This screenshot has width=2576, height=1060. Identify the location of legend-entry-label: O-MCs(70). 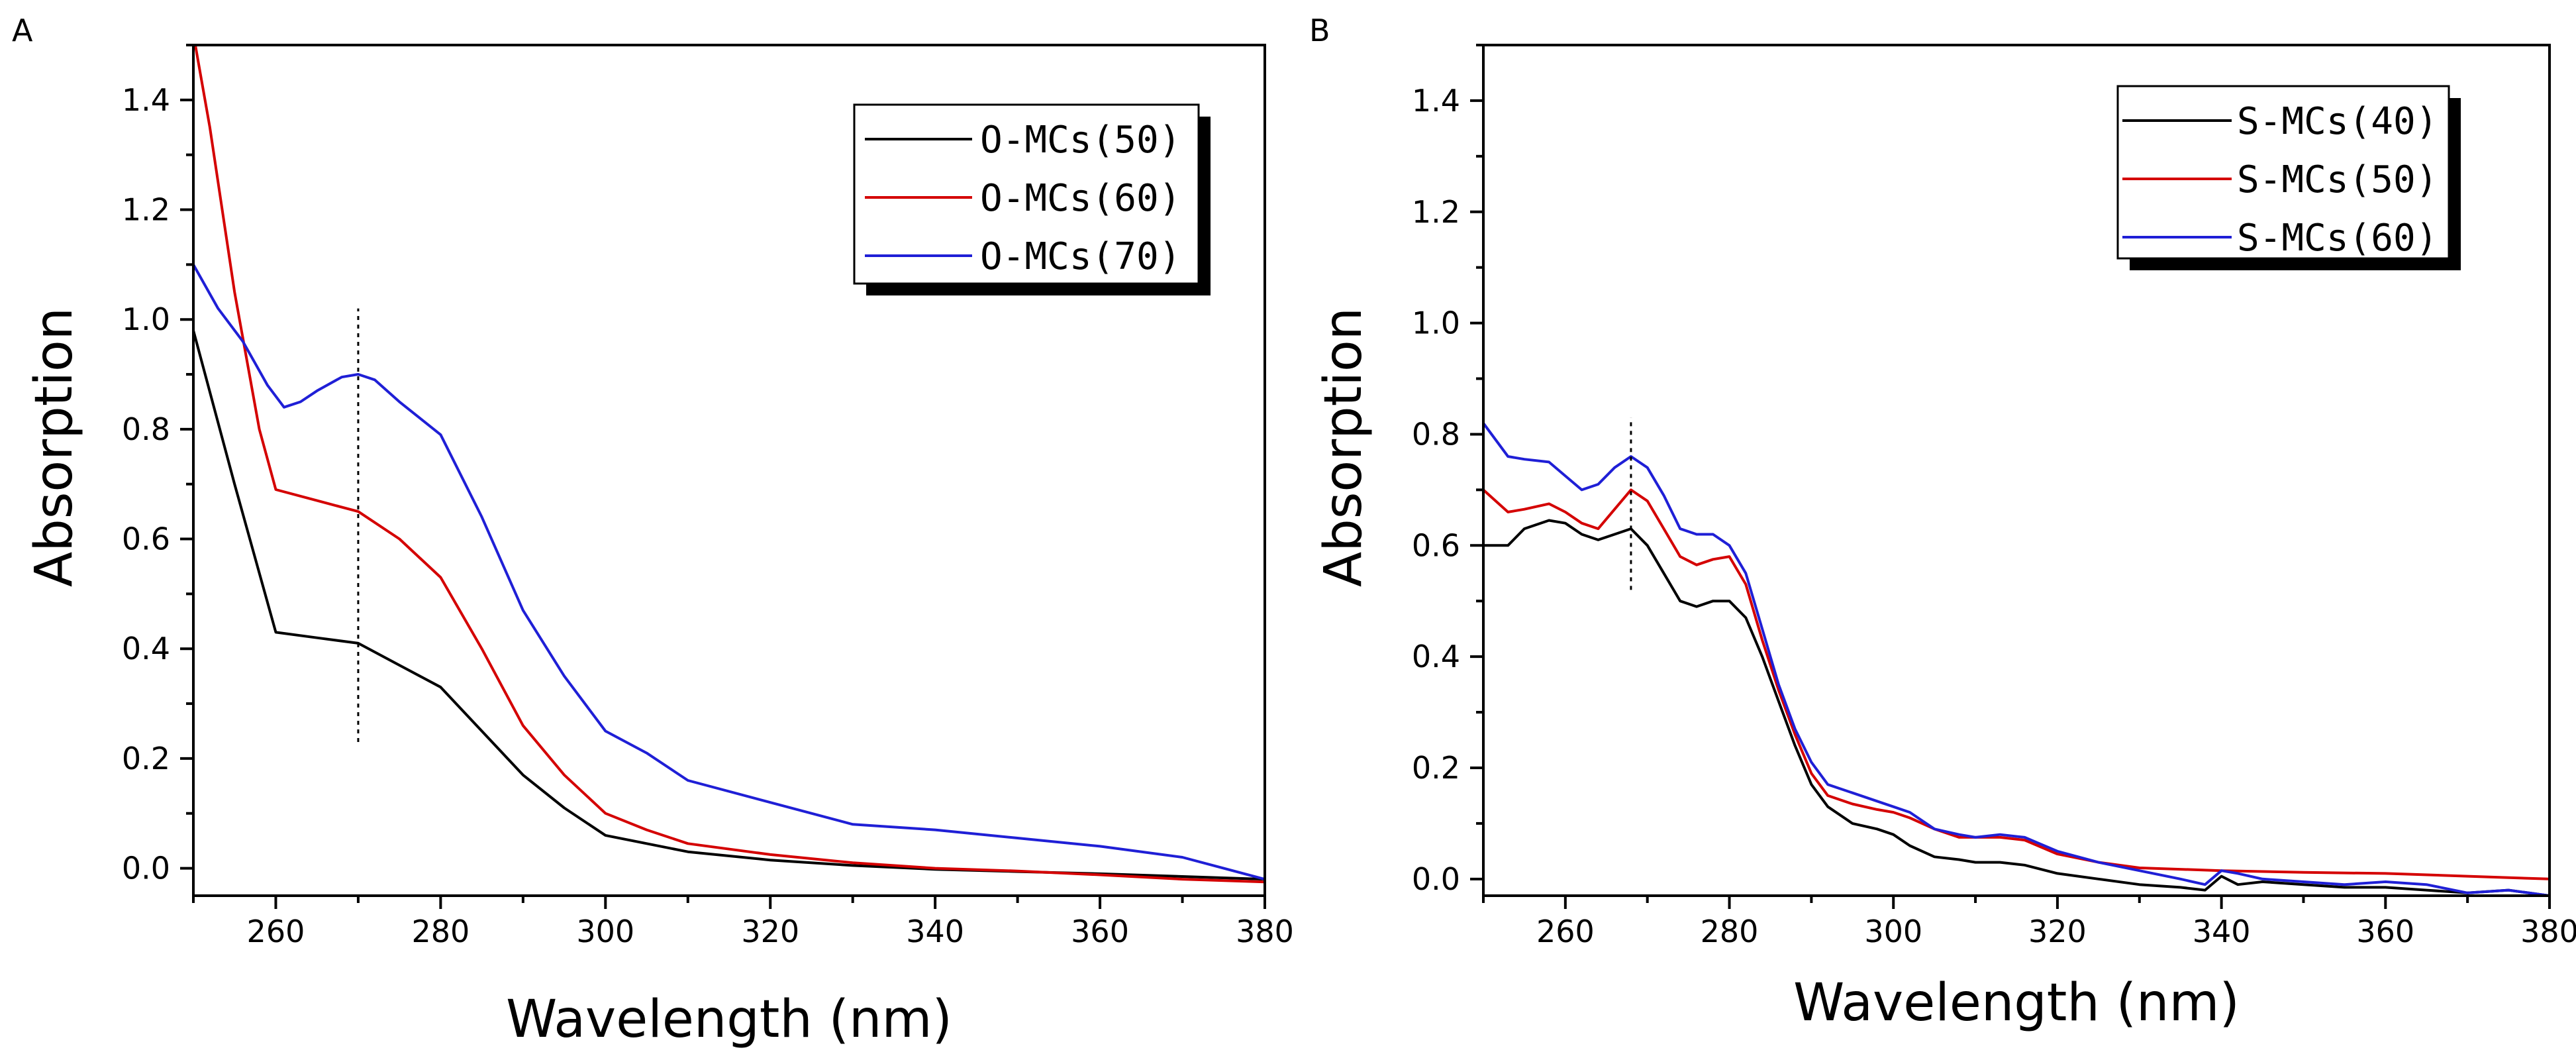
(1080, 256).